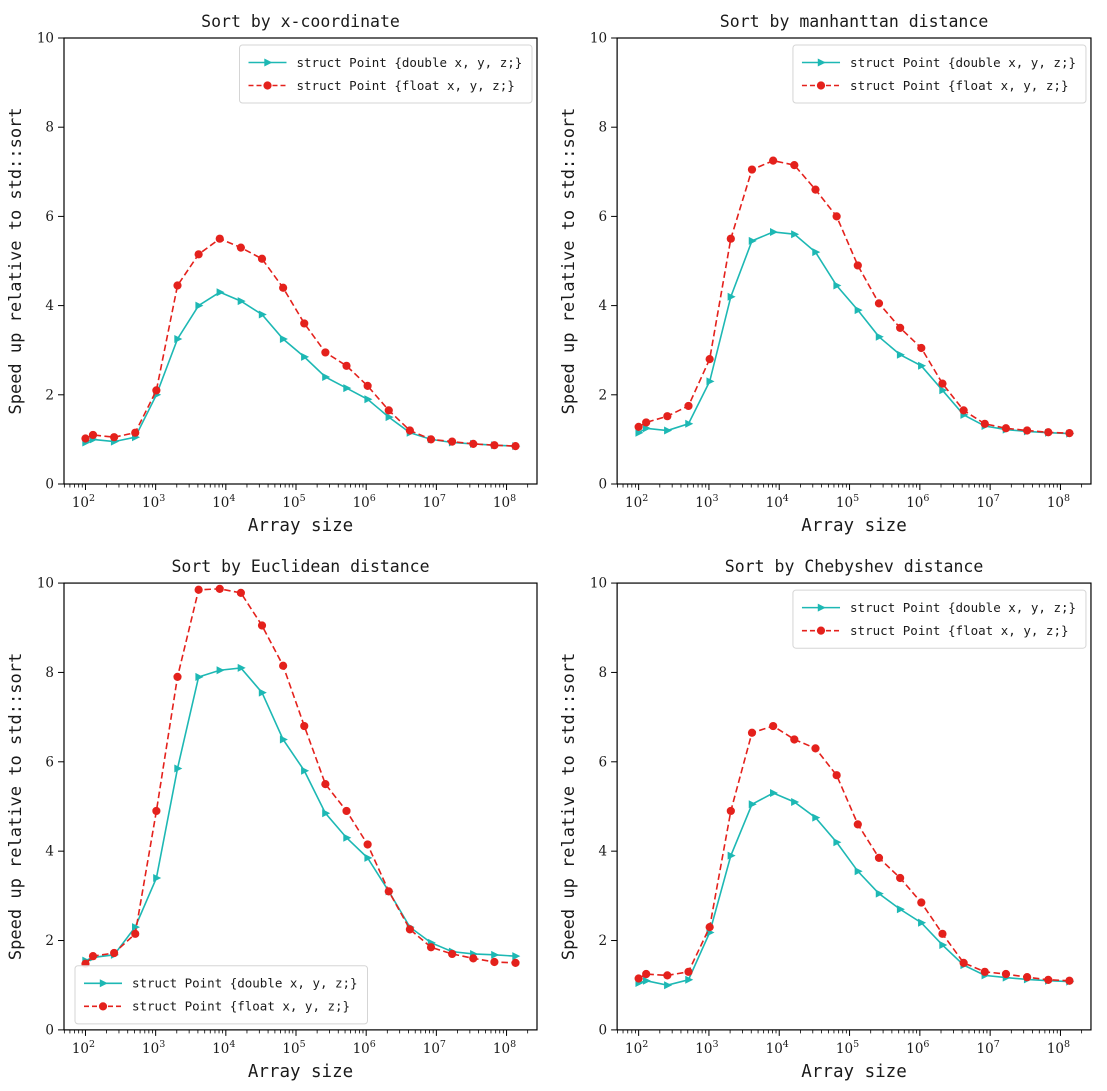  I want to click on legend-label-double: struct Point {double x, y, z;}, so click(410, 62).